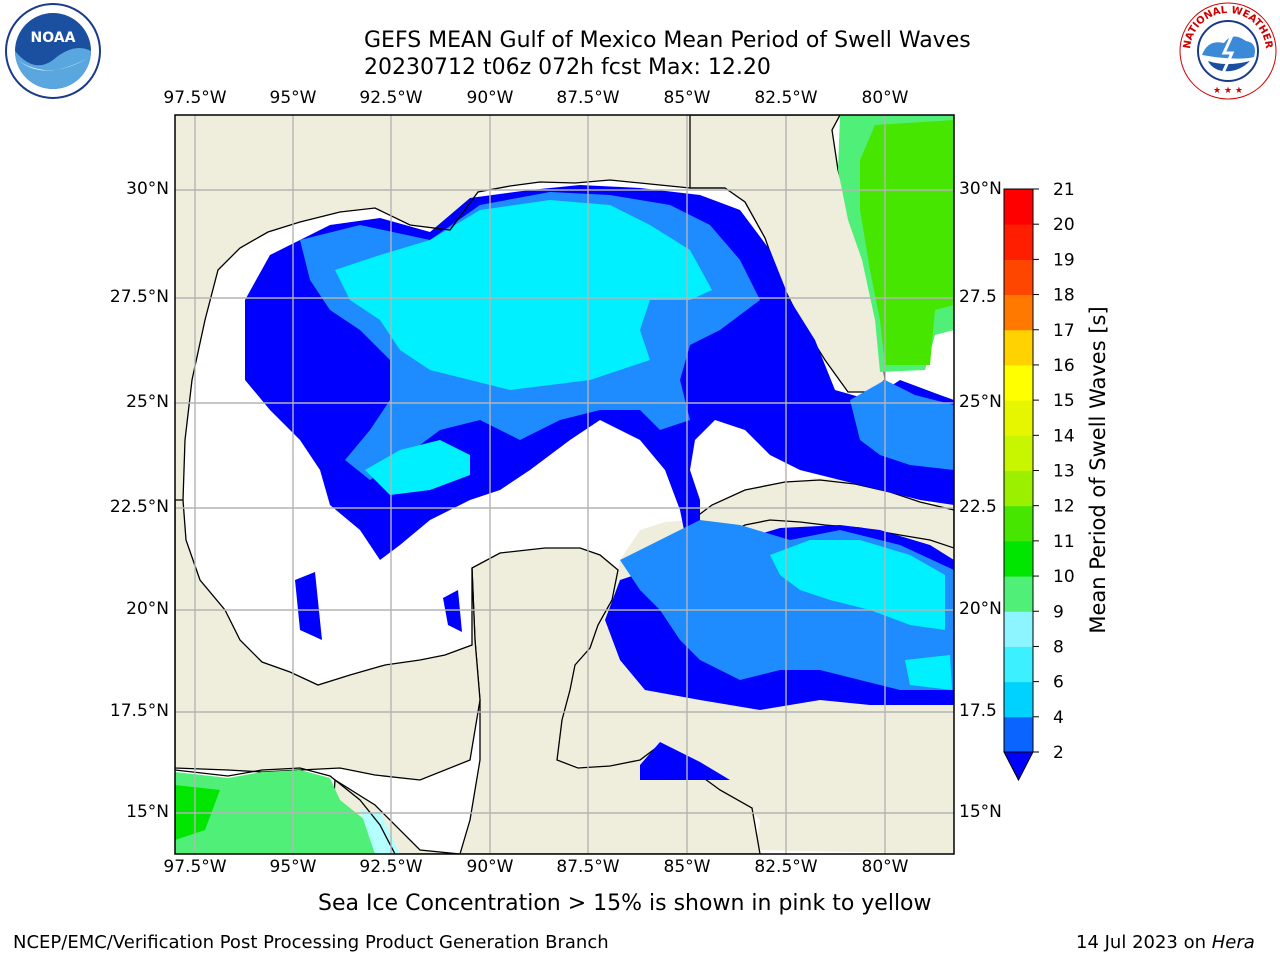 The width and height of the screenshot is (1280, 960). What do you see at coordinates (786, 867) in the screenshot?
I see `lon-tick-bottom: 82.5°W` at bounding box center [786, 867].